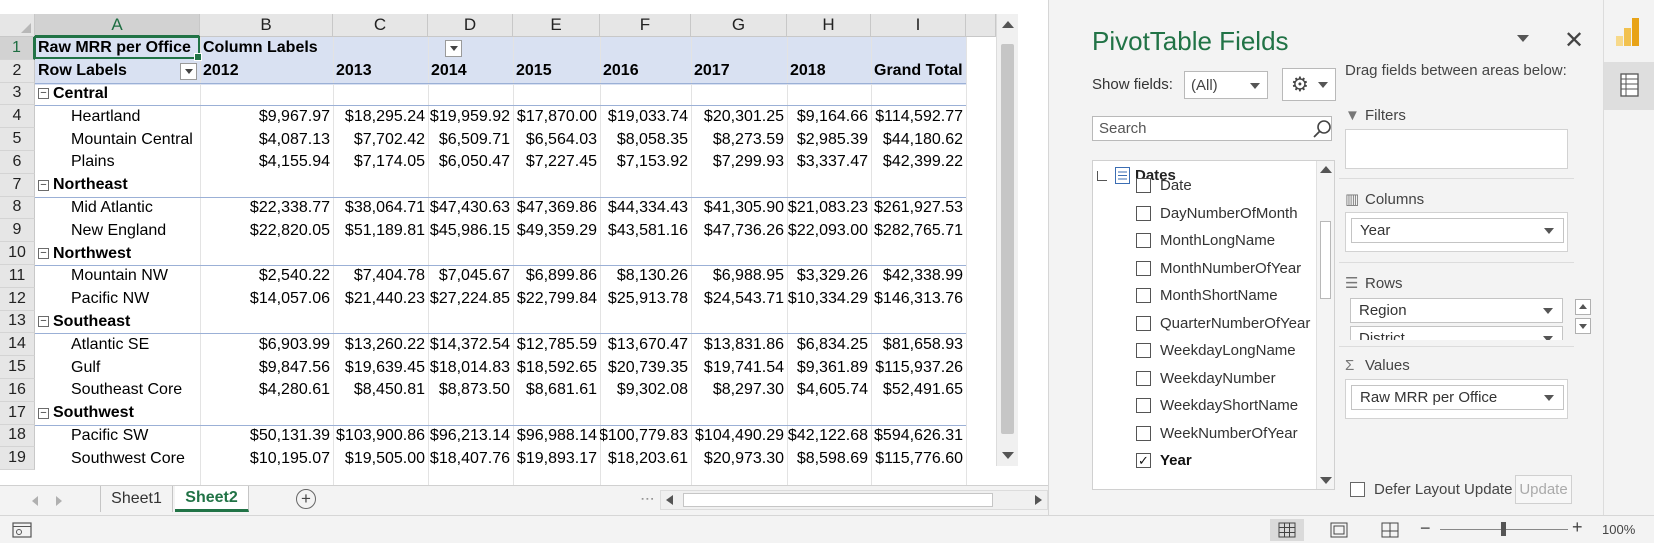  What do you see at coordinates (469, 116) in the screenshot?
I see `value-cell: $19,959.92` at bounding box center [469, 116].